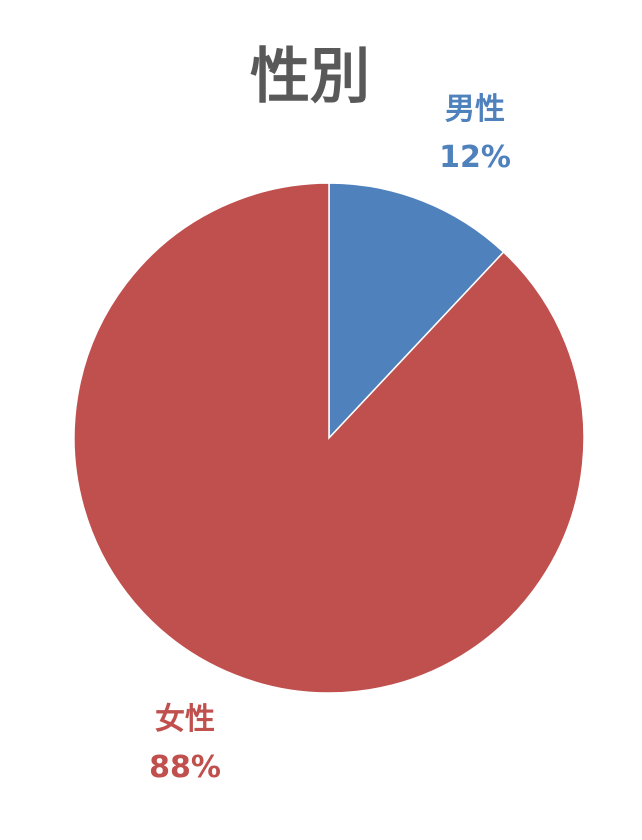  What do you see at coordinates (185, 744) in the screenshot?
I see `slice-label-female: 女性 88%` at bounding box center [185, 744].